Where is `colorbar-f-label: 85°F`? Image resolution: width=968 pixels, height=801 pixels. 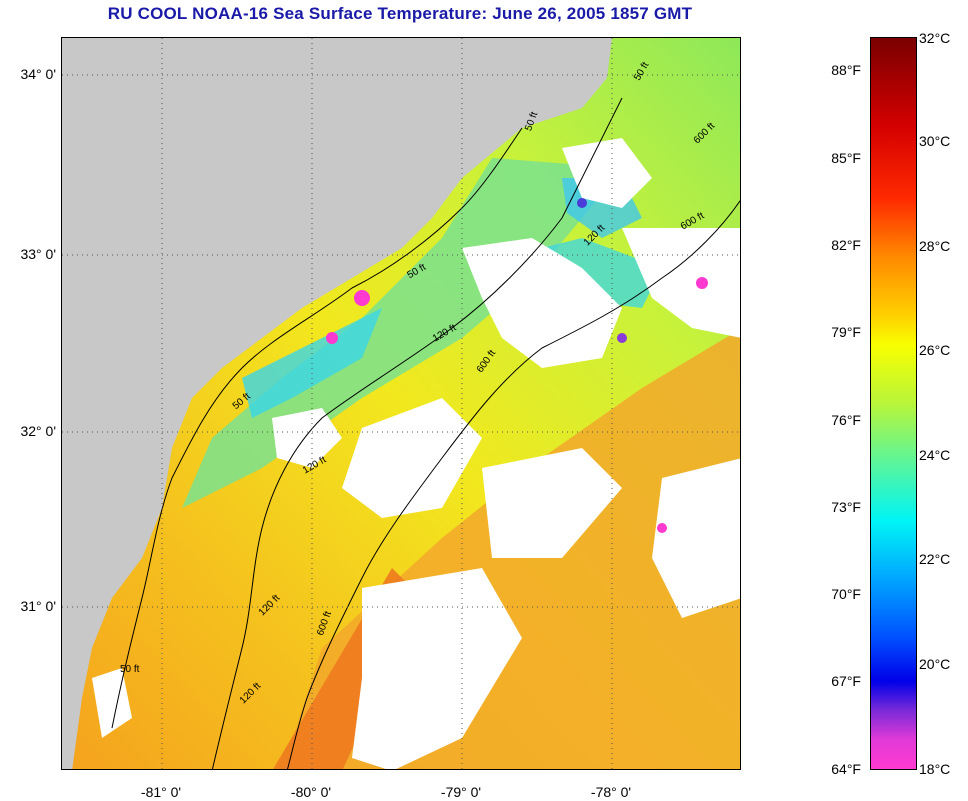
colorbar-f-label: 85°F is located at coordinates (846, 158).